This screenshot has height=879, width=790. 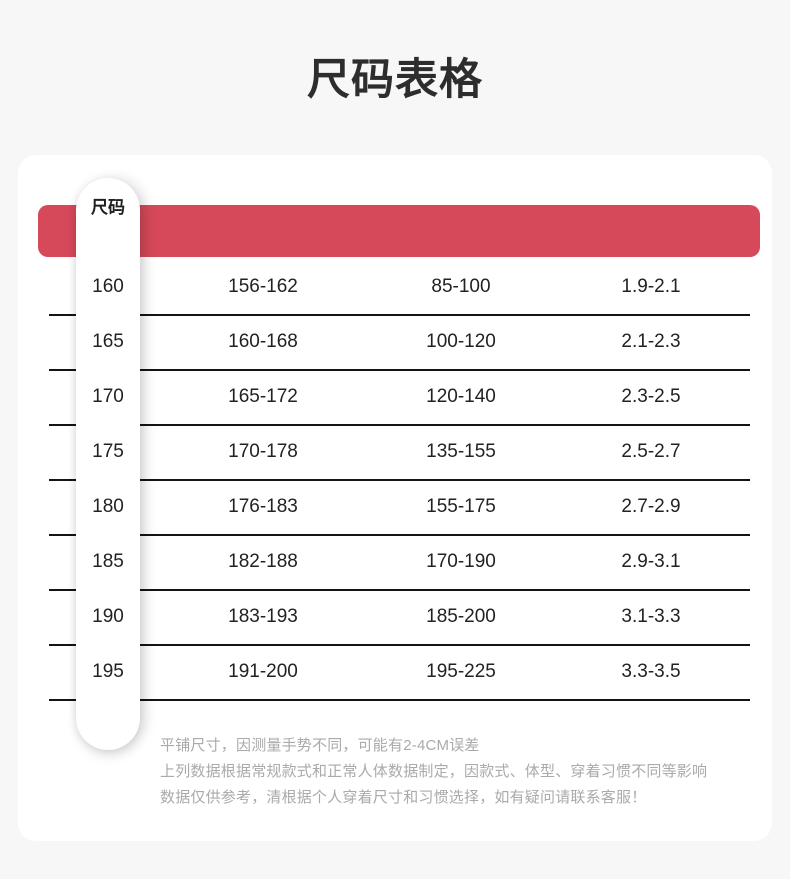 What do you see at coordinates (461, 341) in the screenshot?
I see `cell-weight: 100-120` at bounding box center [461, 341].